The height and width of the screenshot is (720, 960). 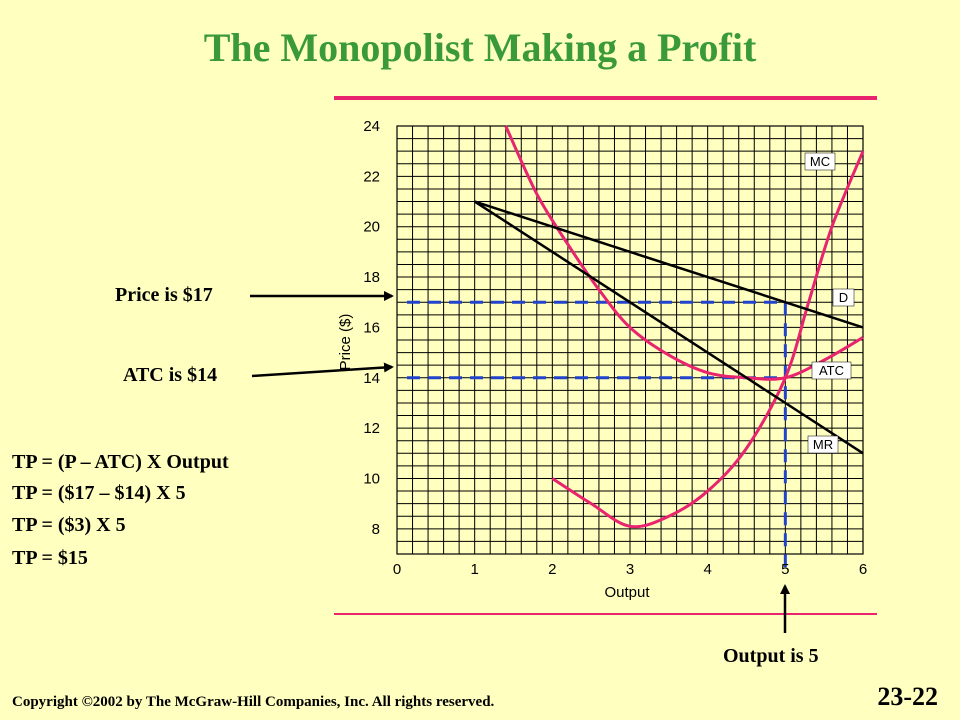 I want to click on series-label-box-mr, so click(x=823, y=444).